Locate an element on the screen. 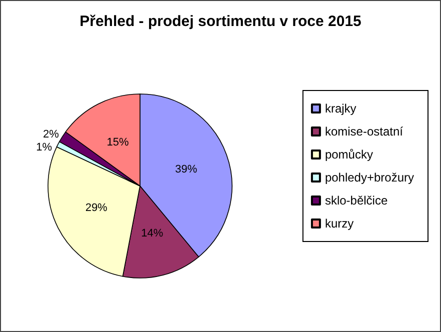 The height and width of the screenshot is (332, 441). legend-label: pohledy+brožury is located at coordinates (369, 177).